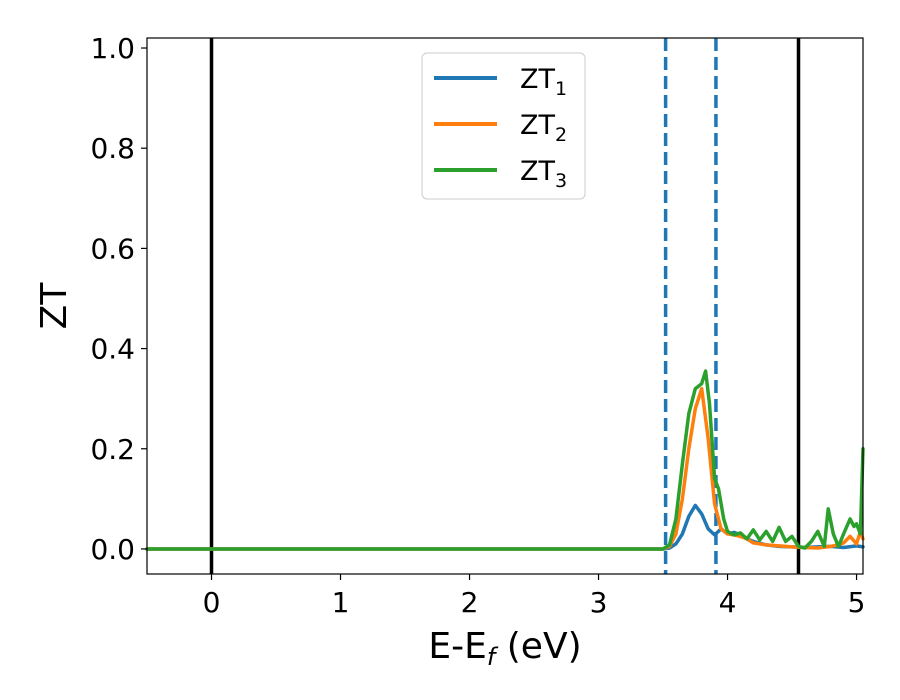  I want to click on x-tick-label: 3, so click(599, 602).